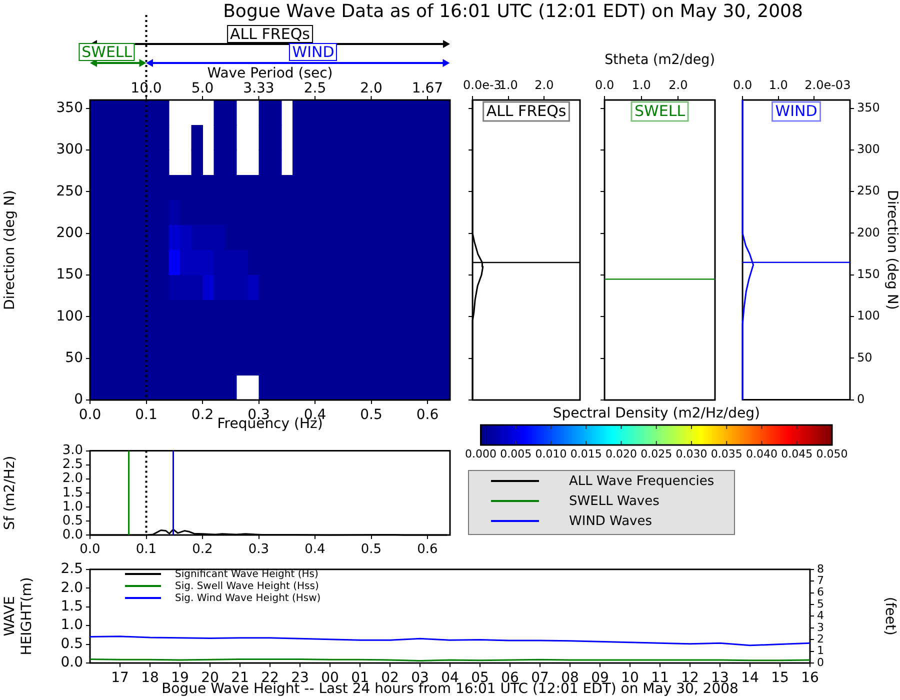  I want to click on text: Wave Period (sec), so click(270, 74).